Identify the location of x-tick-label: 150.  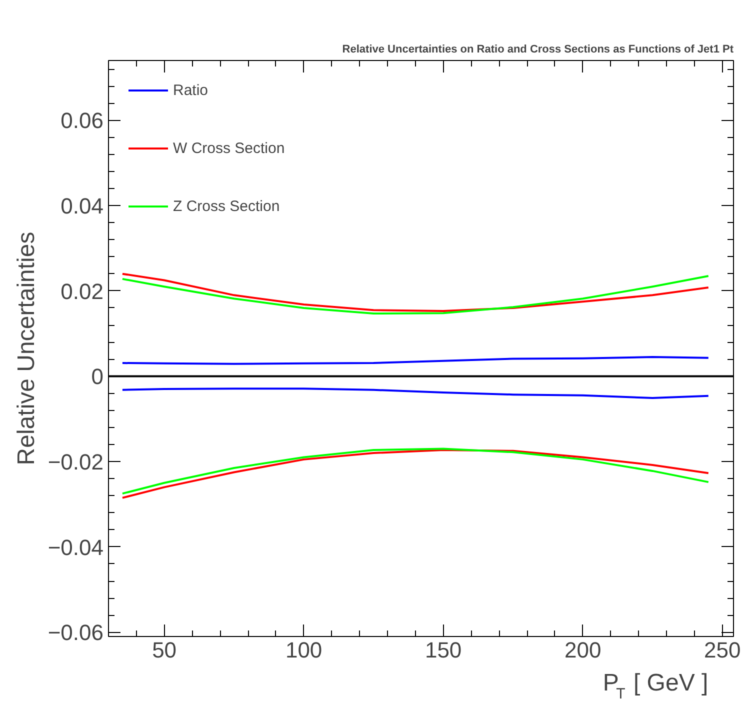
(443, 650).